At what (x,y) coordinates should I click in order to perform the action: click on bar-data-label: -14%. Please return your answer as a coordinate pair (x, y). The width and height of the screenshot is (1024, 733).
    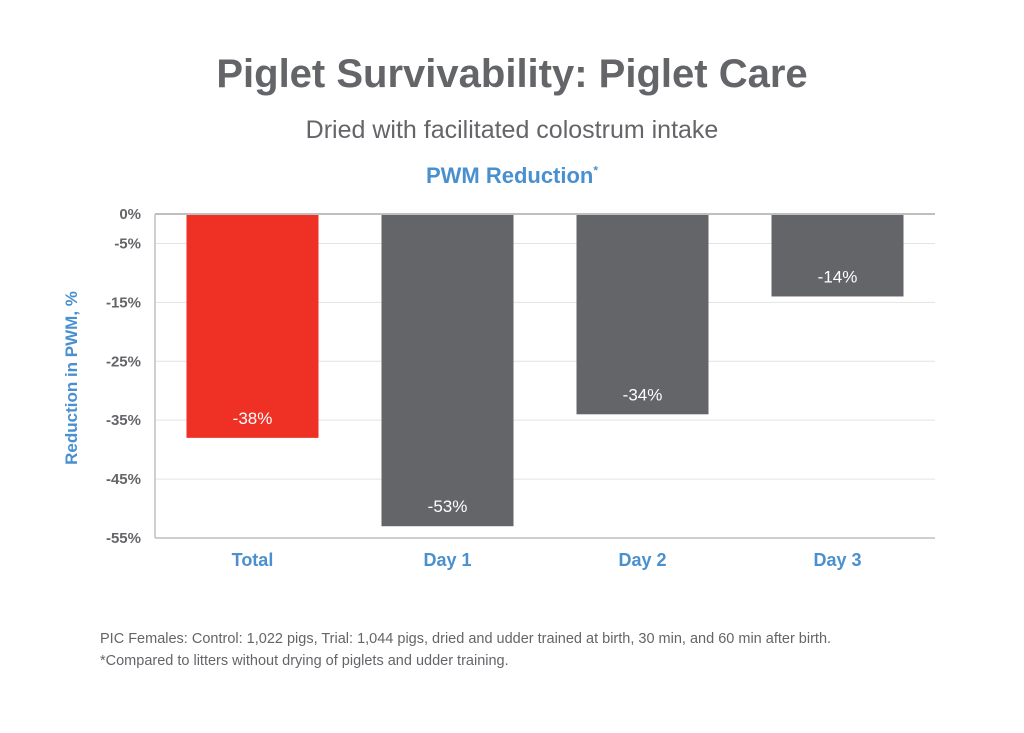
    Looking at the image, I should click on (838, 276).